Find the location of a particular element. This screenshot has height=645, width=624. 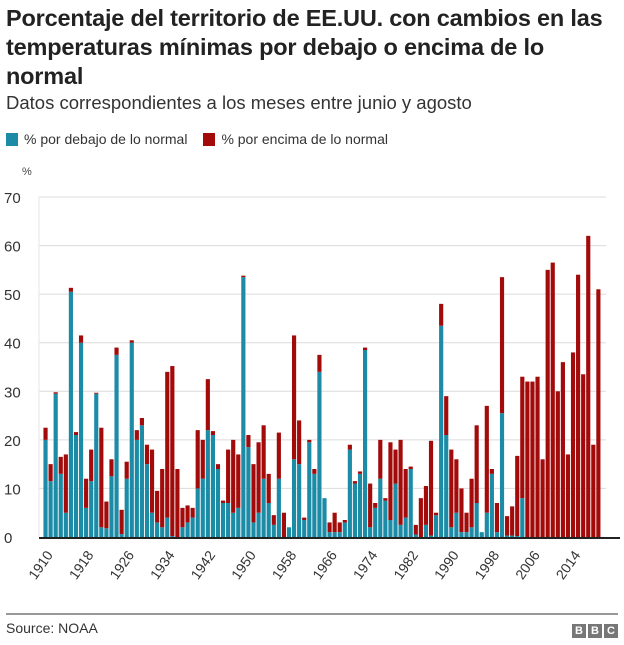

legend-item-below: % por debajo de lo normal is located at coordinates (96, 139).